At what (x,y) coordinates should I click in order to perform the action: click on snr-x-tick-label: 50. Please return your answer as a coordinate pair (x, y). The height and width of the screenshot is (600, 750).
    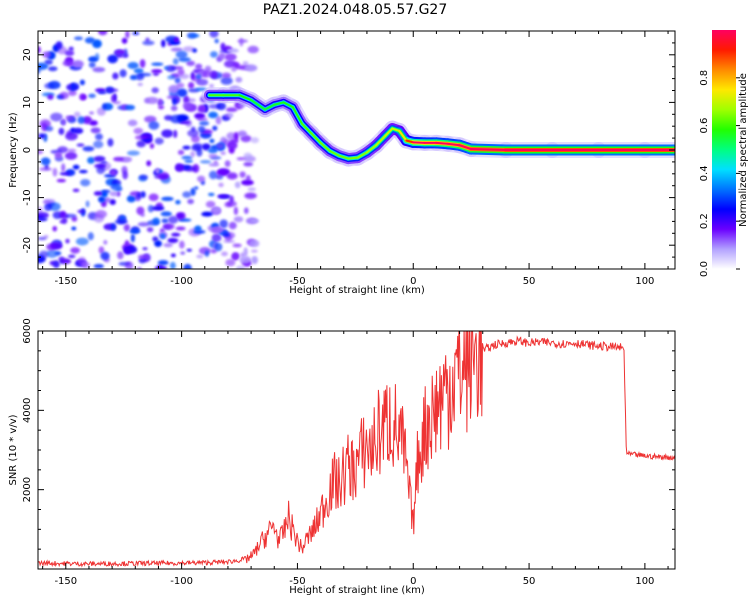
    Looking at the image, I should click on (529, 581).